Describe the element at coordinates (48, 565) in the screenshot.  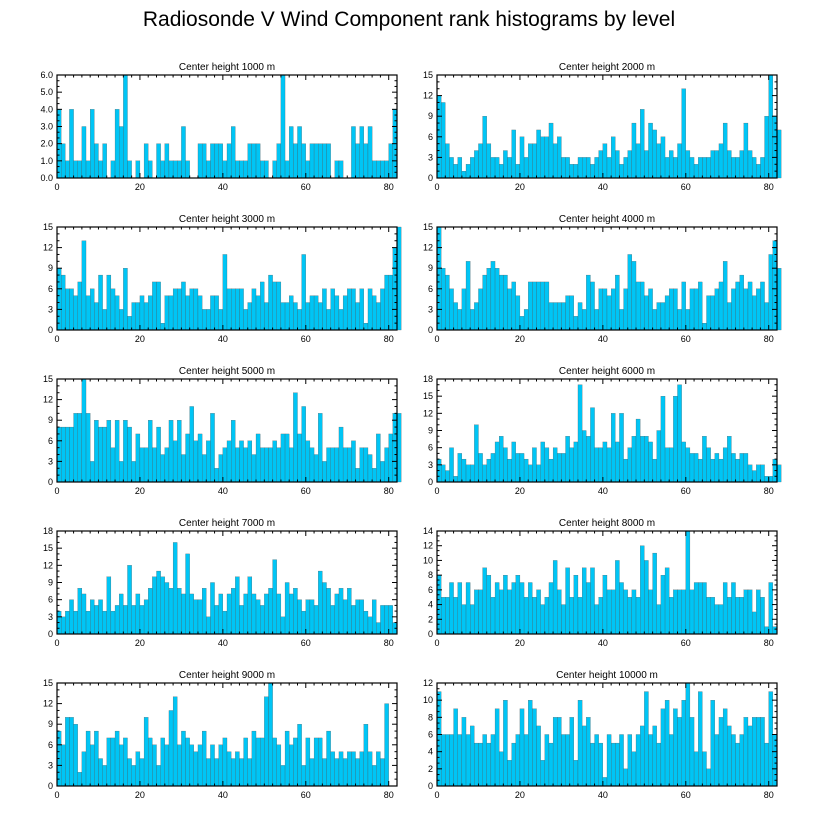
I see `y-tick-label: 12` at that location.